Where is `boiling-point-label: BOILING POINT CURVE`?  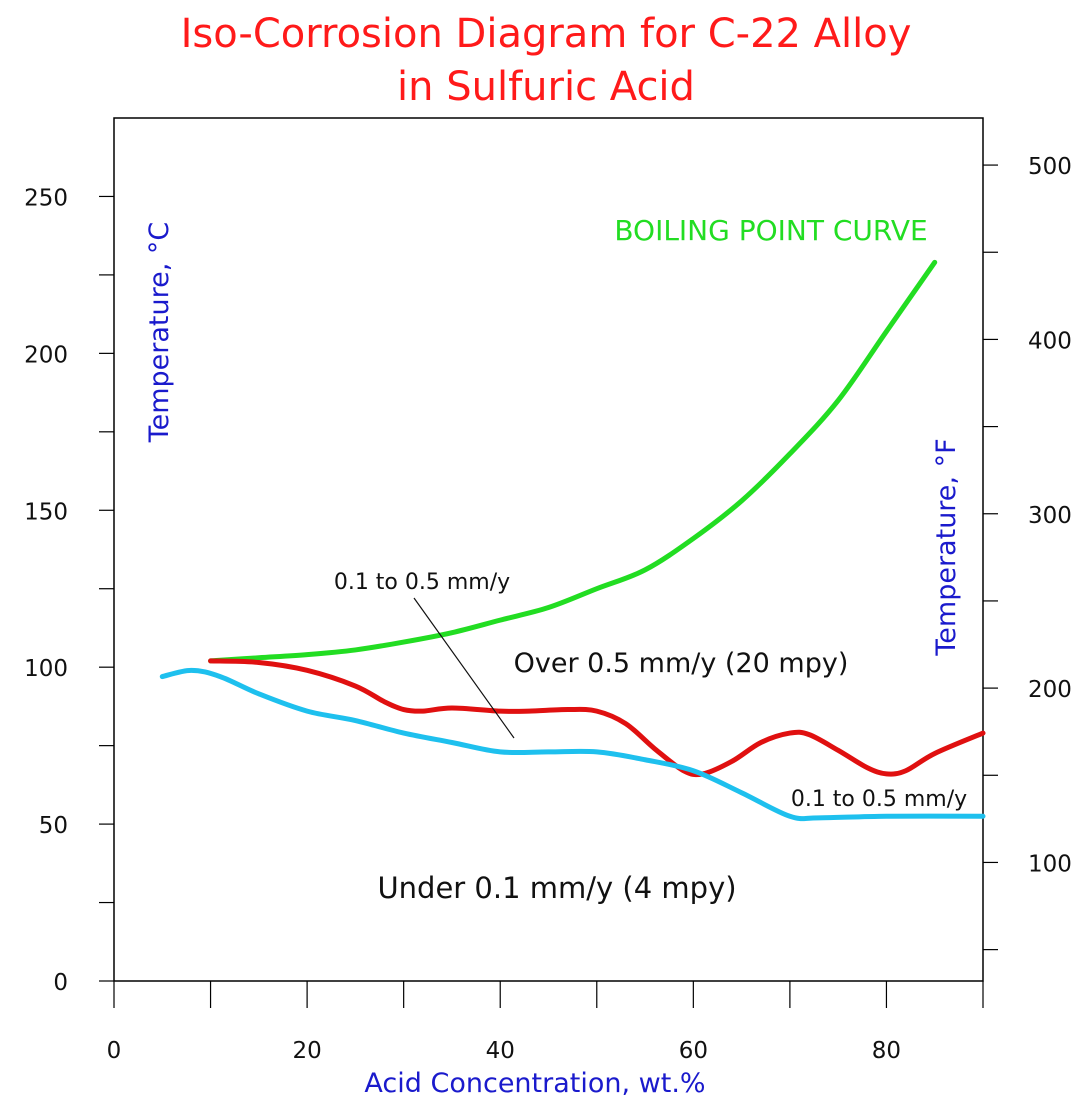
boiling-point-label: BOILING POINT CURVE is located at coordinates (770, 230).